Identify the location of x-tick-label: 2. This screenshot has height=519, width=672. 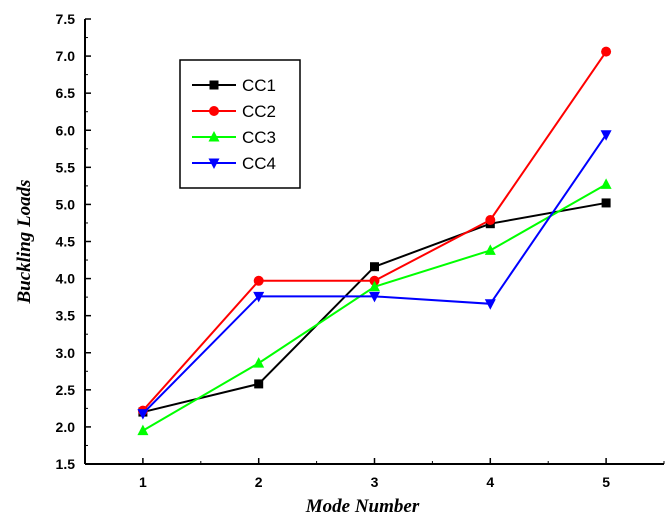
(259, 482).